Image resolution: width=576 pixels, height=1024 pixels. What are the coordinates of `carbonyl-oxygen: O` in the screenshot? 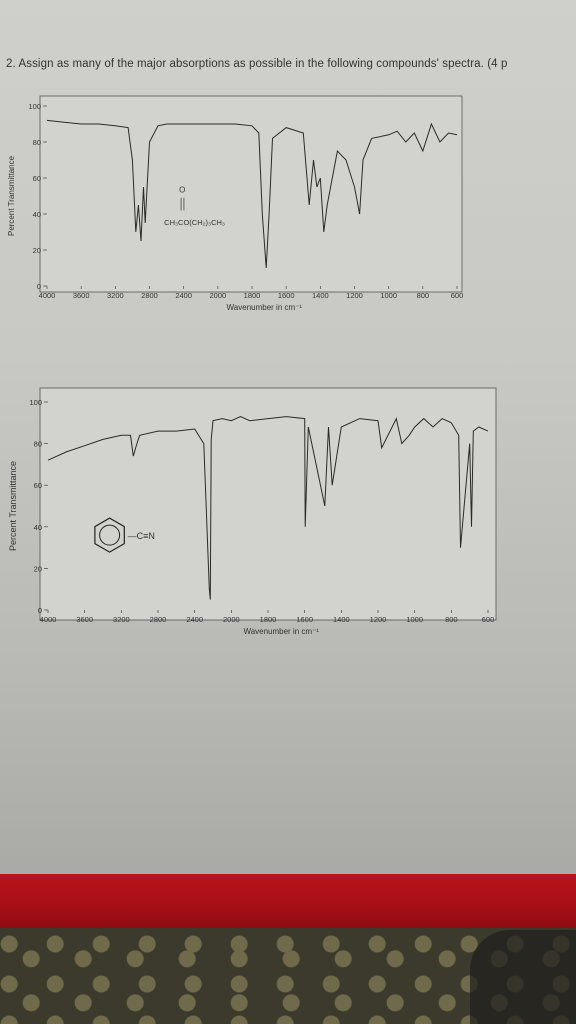 It's located at (182, 189).